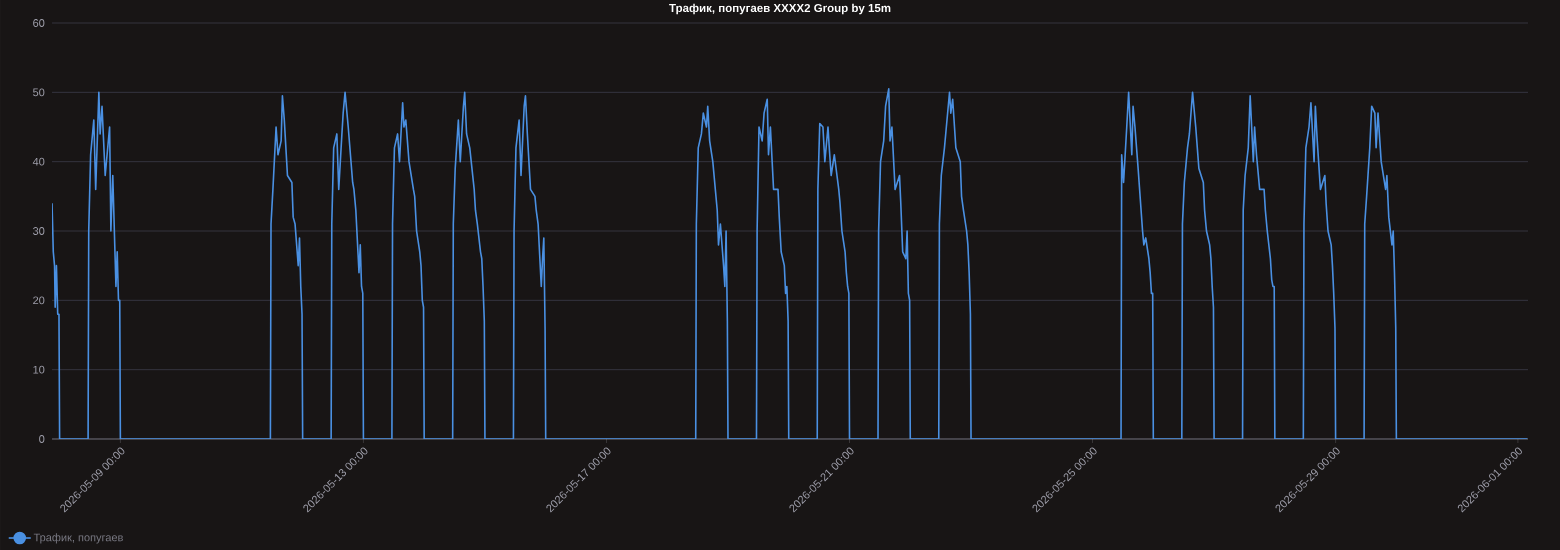 The image size is (1560, 550). Describe the element at coordinates (39, 92) in the screenshot. I see `y-tick-label: 50` at that location.